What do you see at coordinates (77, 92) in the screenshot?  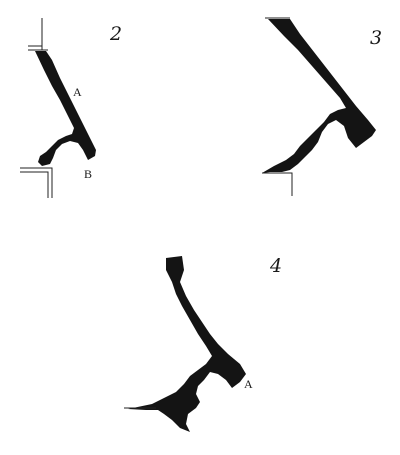 I see `figure-2-label-a: A` at bounding box center [77, 92].